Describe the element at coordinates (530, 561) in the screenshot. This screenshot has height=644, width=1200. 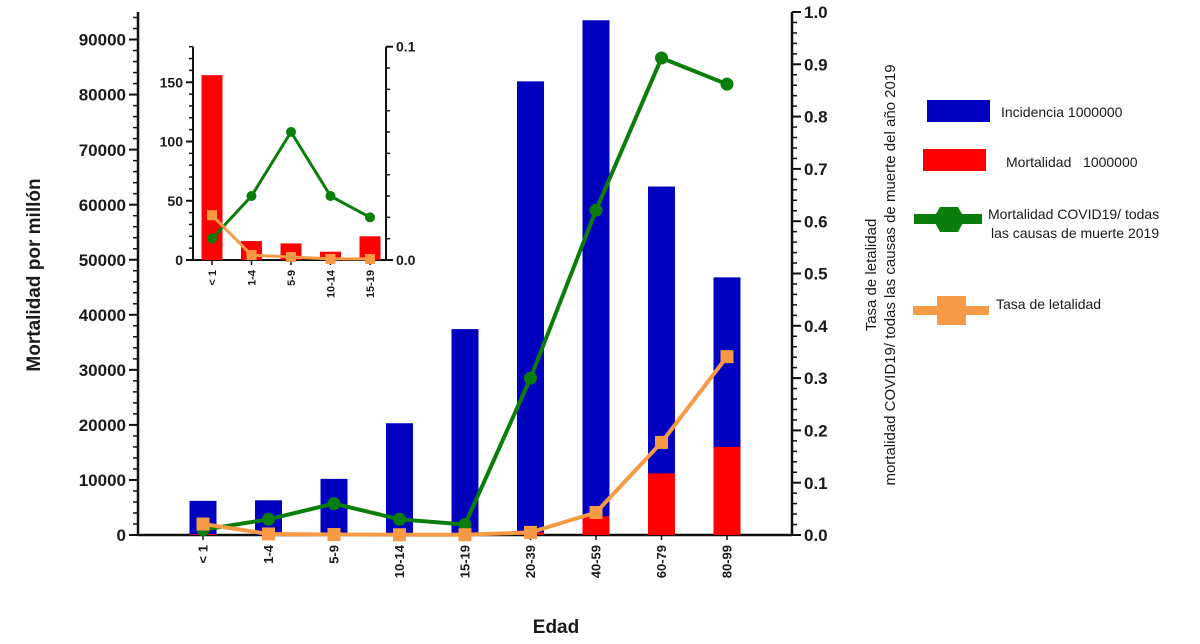
I see `x-tick-label: 20-39` at that location.